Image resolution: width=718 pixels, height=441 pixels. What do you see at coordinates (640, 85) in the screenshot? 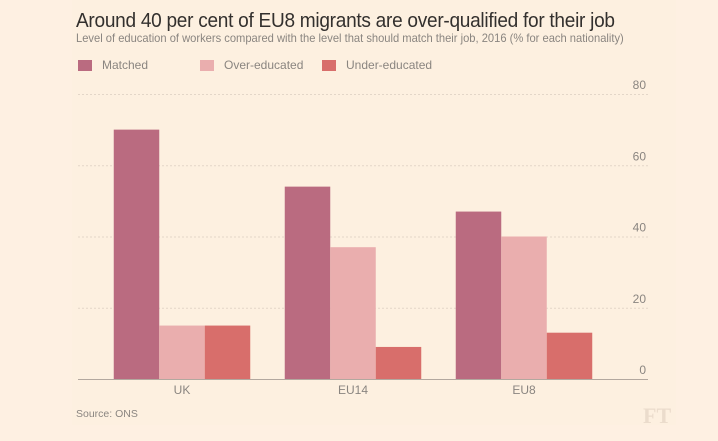
I see `y-tick-label: 80` at bounding box center [640, 85].